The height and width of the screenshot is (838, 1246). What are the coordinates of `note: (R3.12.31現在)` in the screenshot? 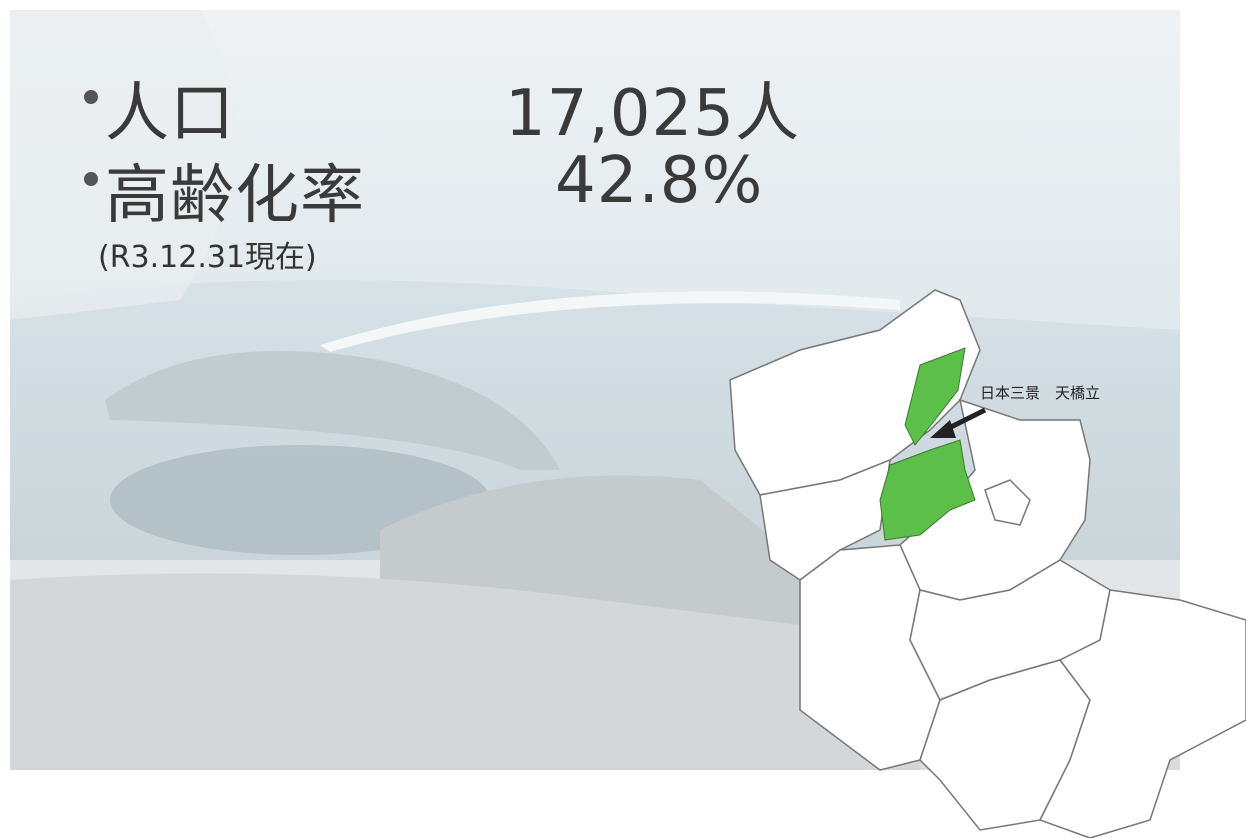 It's located at (207, 257).